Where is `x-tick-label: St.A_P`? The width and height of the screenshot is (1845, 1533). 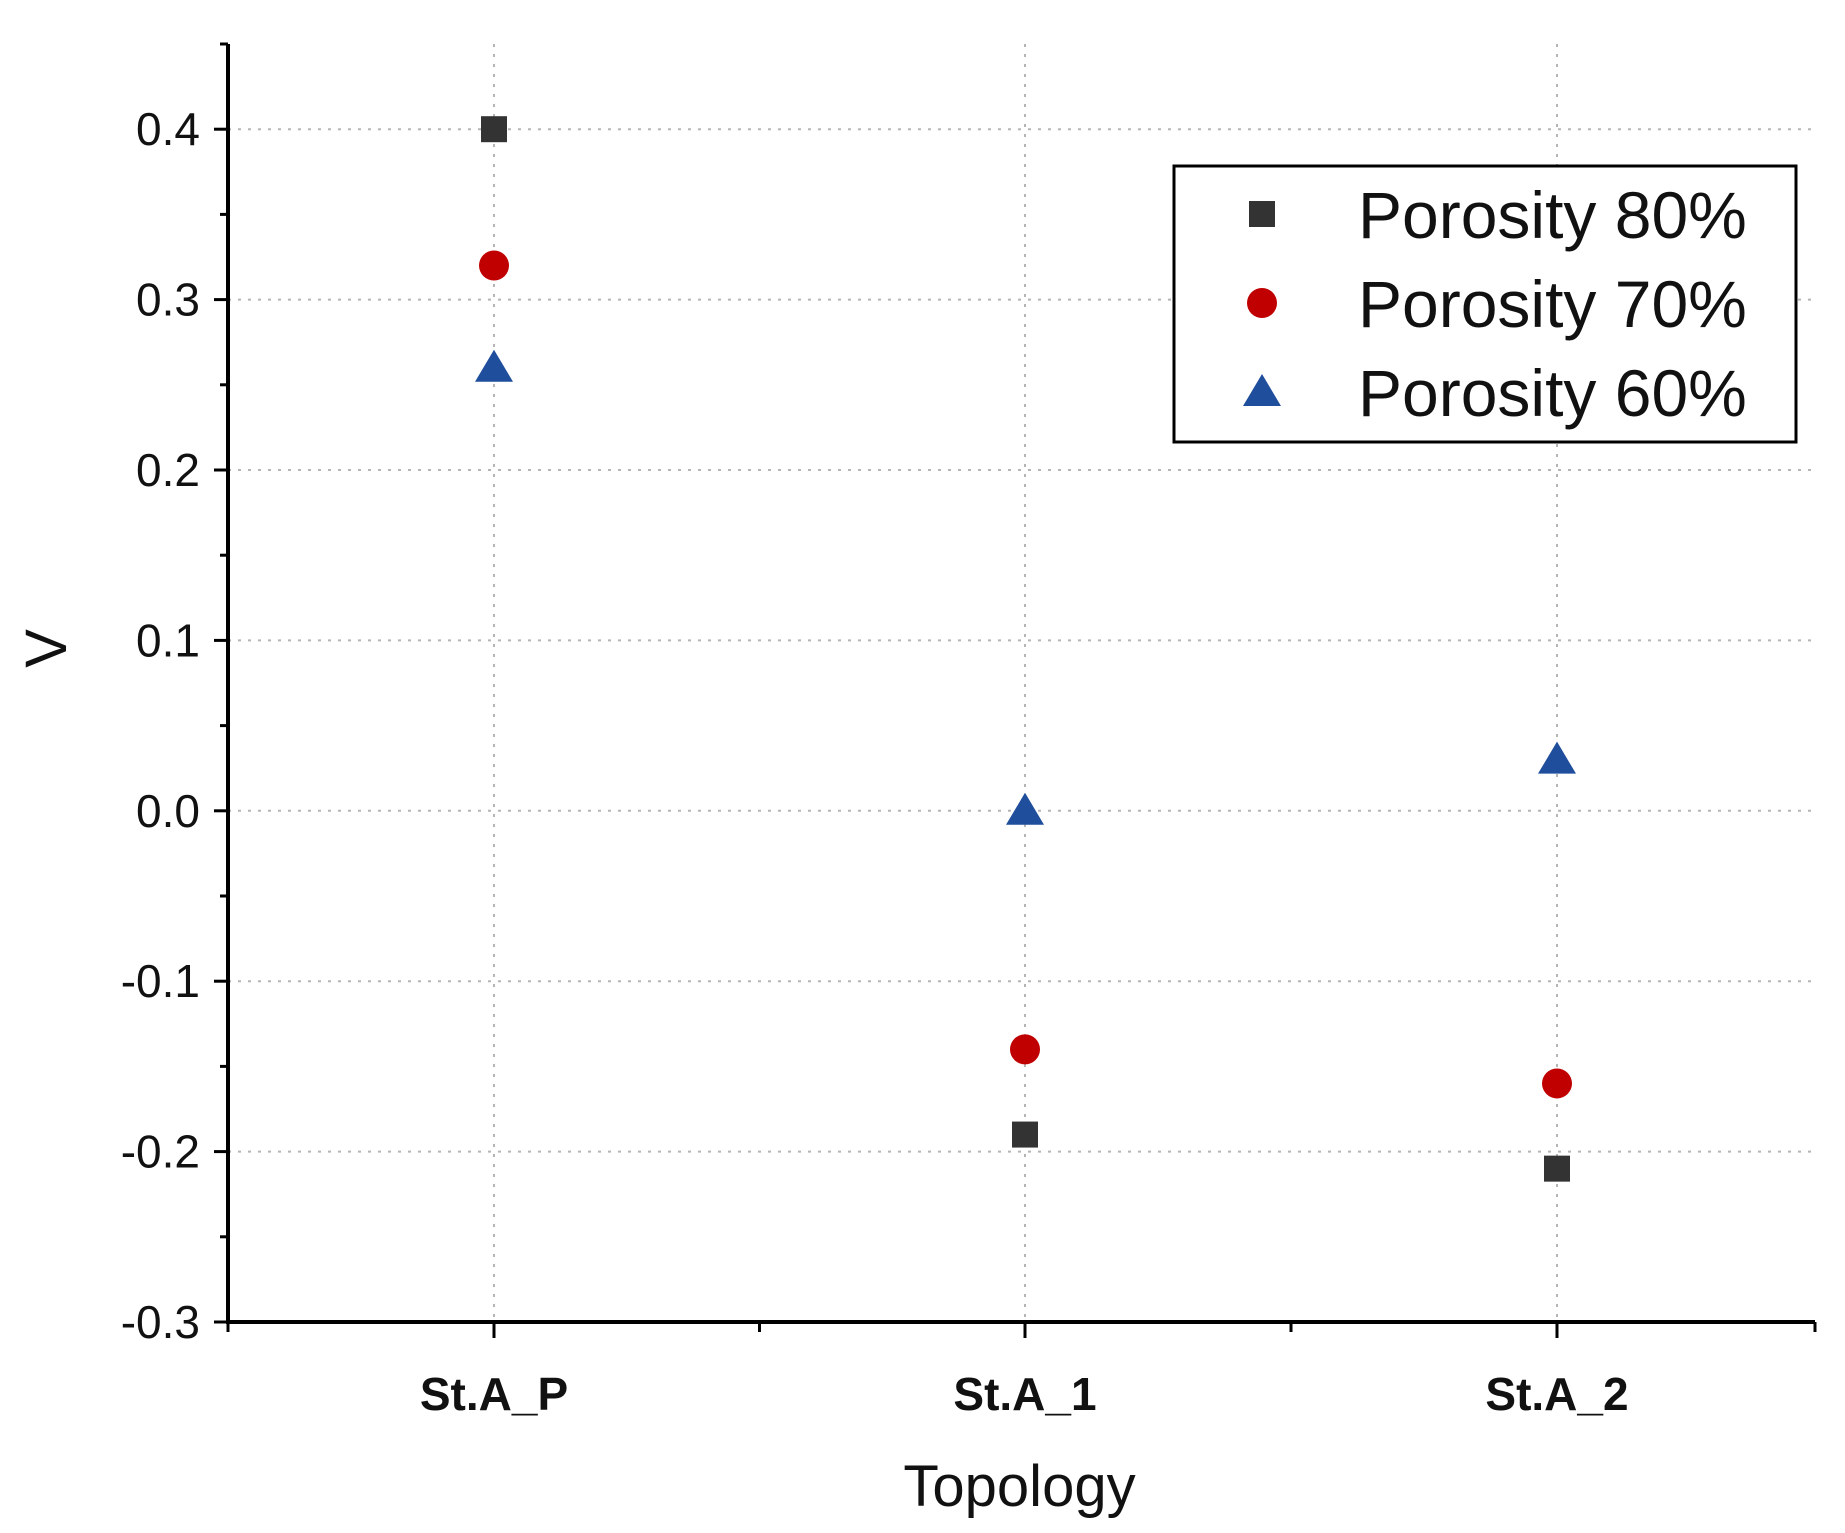 x-tick-label: St.A_P is located at coordinates (494, 1394).